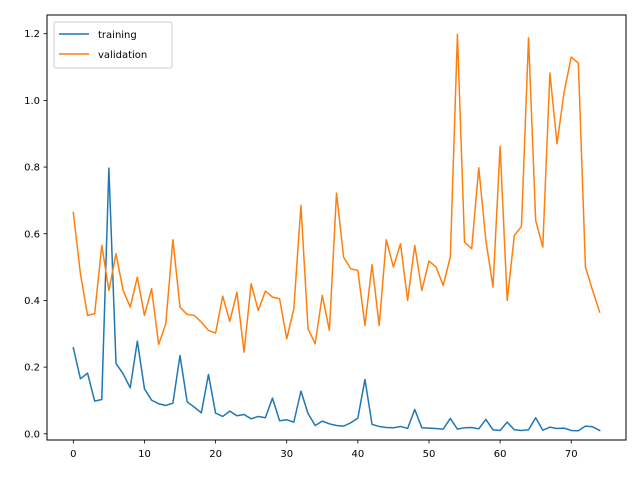 This screenshot has height=480, width=640. Describe the element at coordinates (117, 35) in the screenshot. I see `legend-label-training: training` at that location.